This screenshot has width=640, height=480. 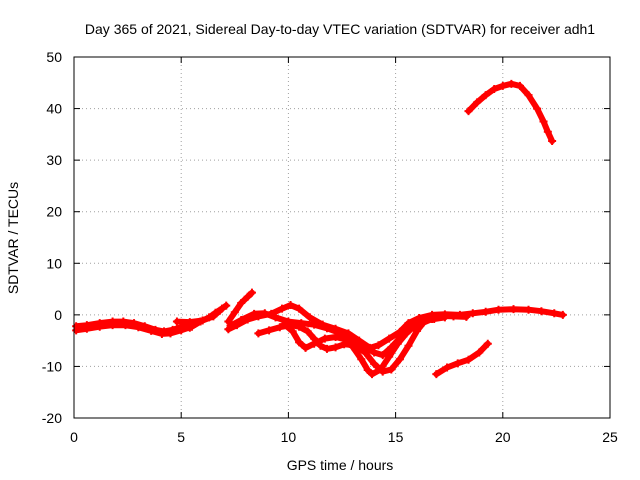 I want to click on x-tick-label: 25, so click(x=610, y=437).